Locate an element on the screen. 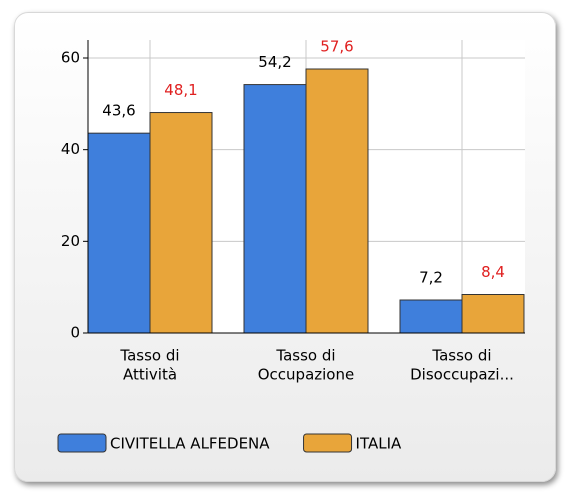 The image size is (574, 498). data-label: 54,2 is located at coordinates (274, 62).